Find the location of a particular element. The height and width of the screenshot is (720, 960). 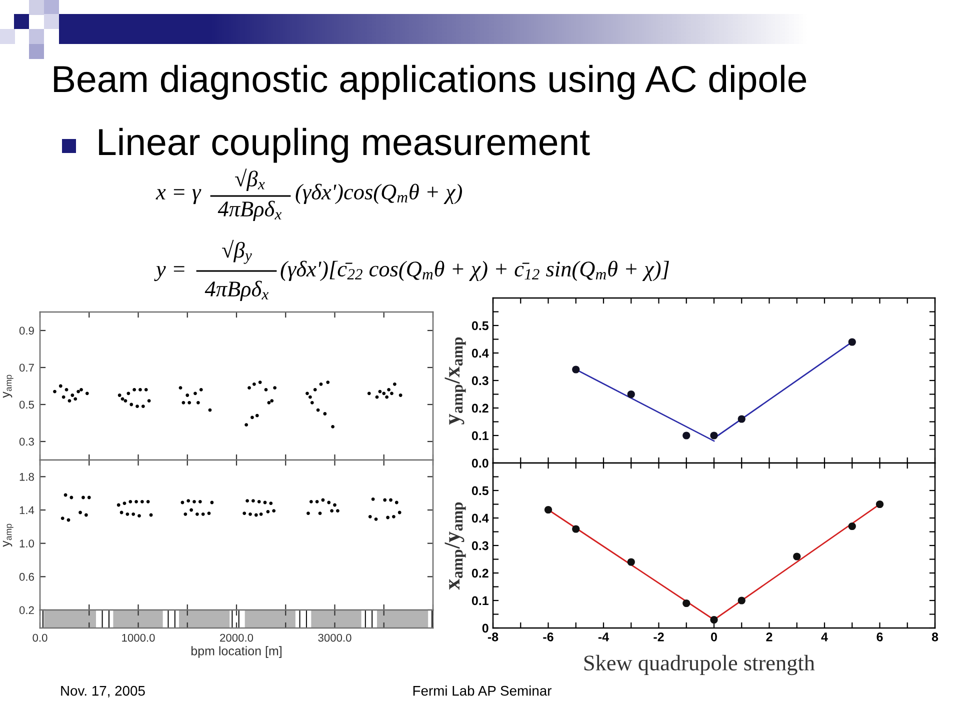

text: Linear coupling measurement is located at coordinates (344, 145).